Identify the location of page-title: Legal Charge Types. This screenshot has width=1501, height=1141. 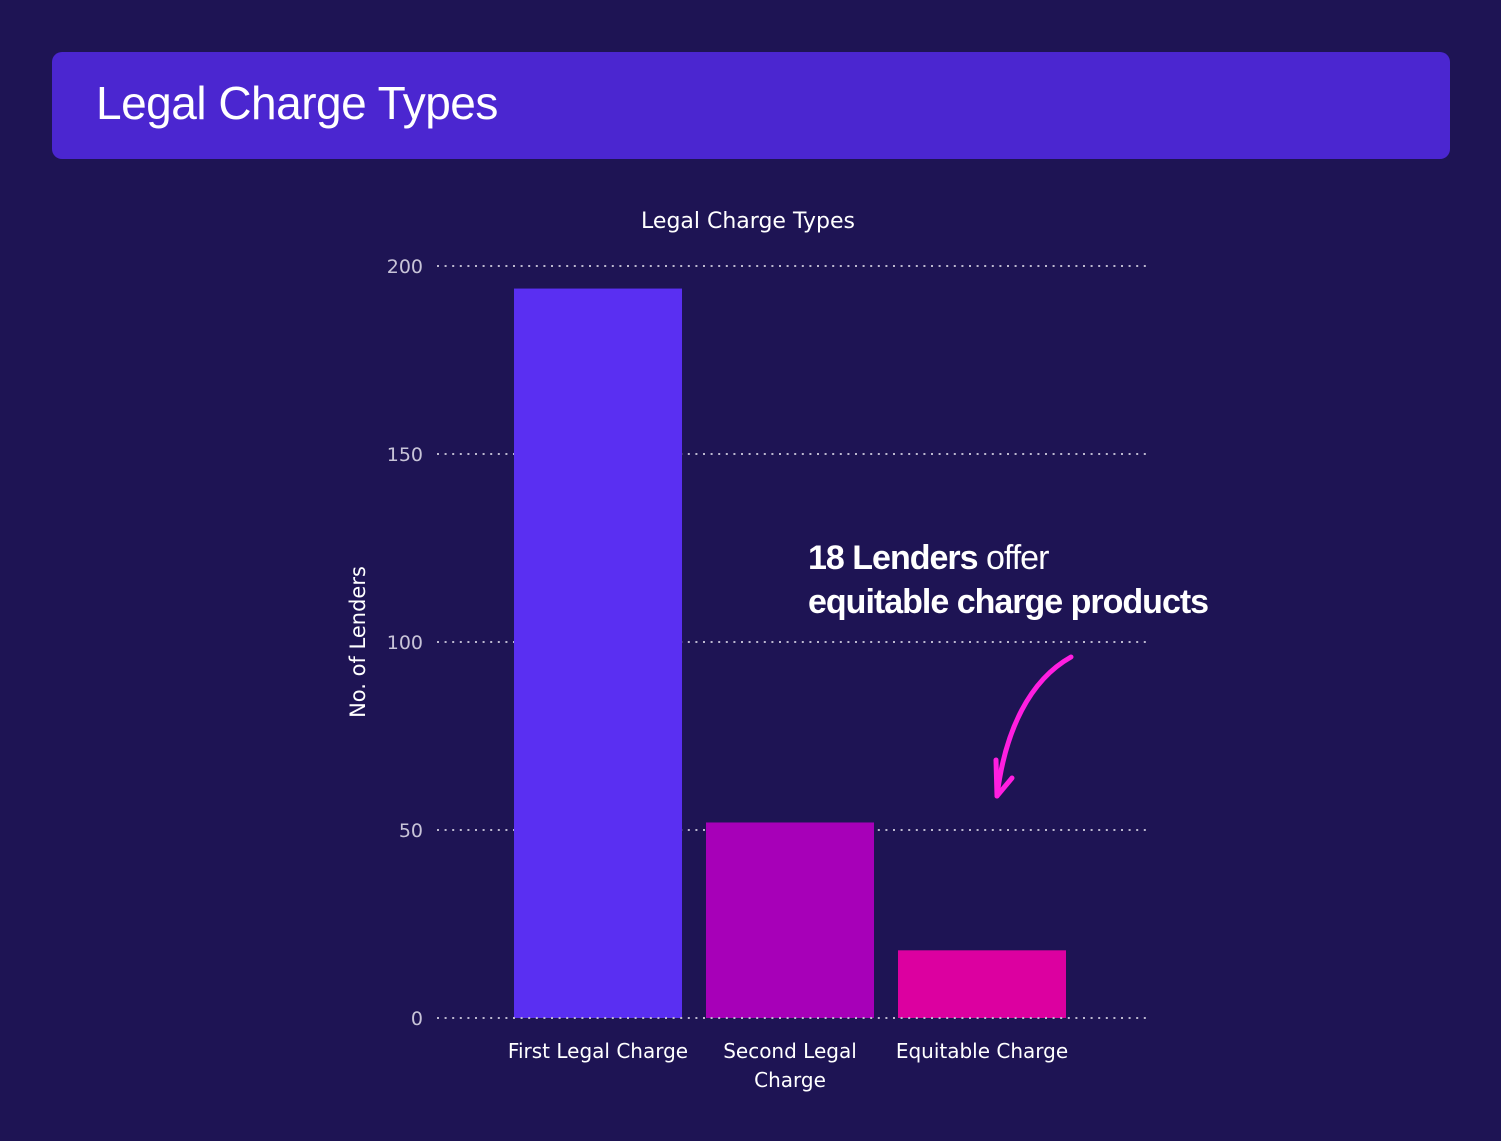
(297, 103).